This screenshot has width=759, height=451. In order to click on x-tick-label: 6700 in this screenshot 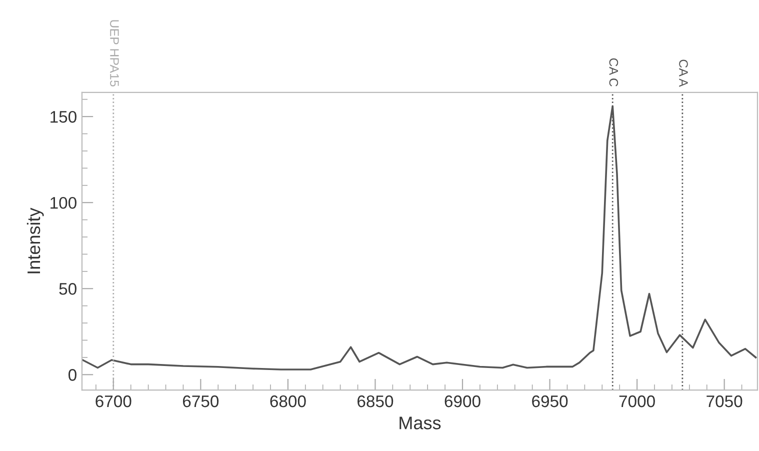, I will do `click(114, 401)`.